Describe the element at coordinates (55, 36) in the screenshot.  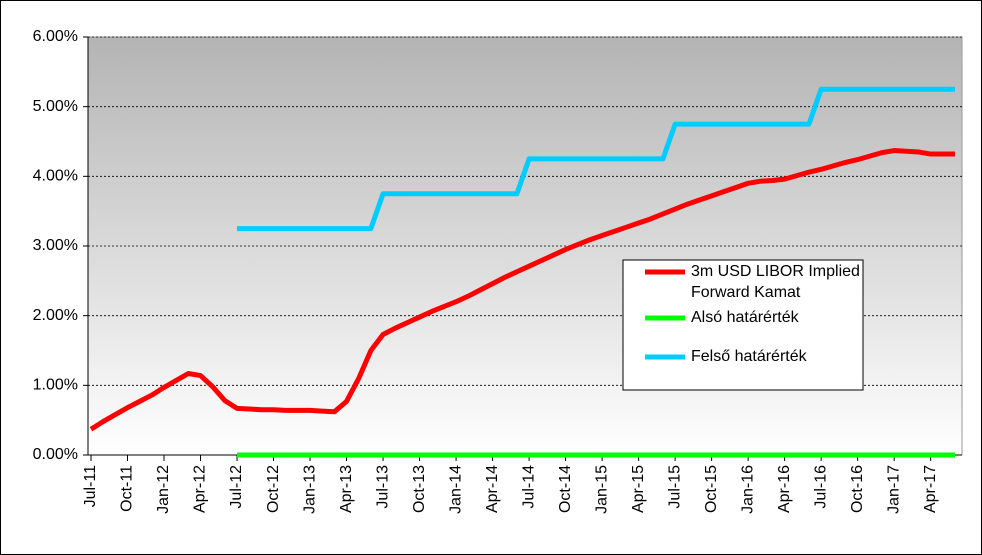
I see `y-tick-label: 6.00%` at that location.